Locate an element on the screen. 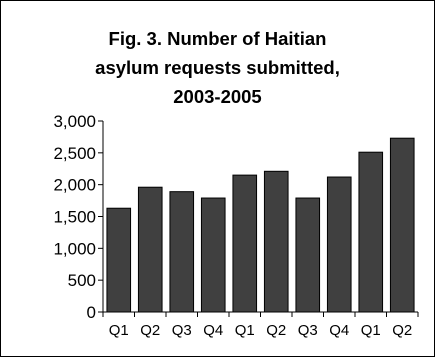 Image resolution: width=435 pixels, height=357 pixels. y-tick-label: 3,000 is located at coordinates (74, 121).